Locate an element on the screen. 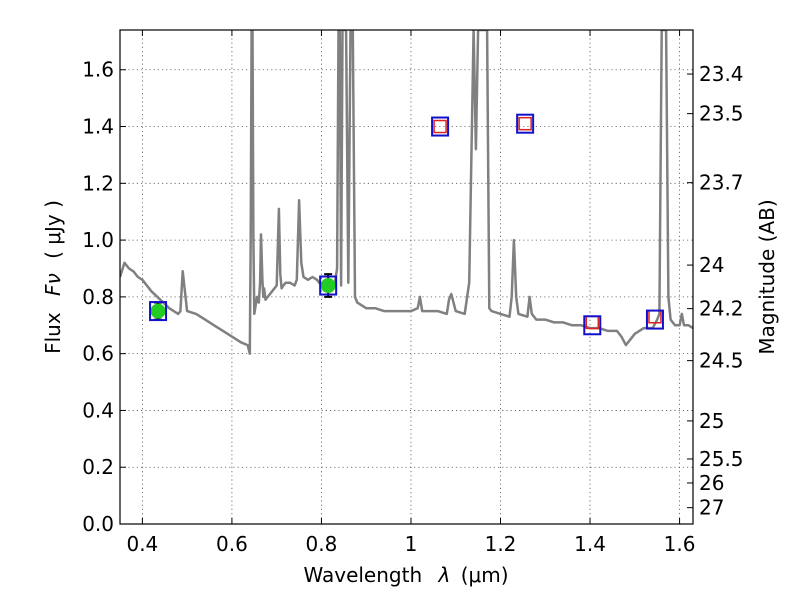 The width and height of the screenshot is (800, 600). y-axis-label: Flux Fν ( μJy ) is located at coordinates (53, 277).